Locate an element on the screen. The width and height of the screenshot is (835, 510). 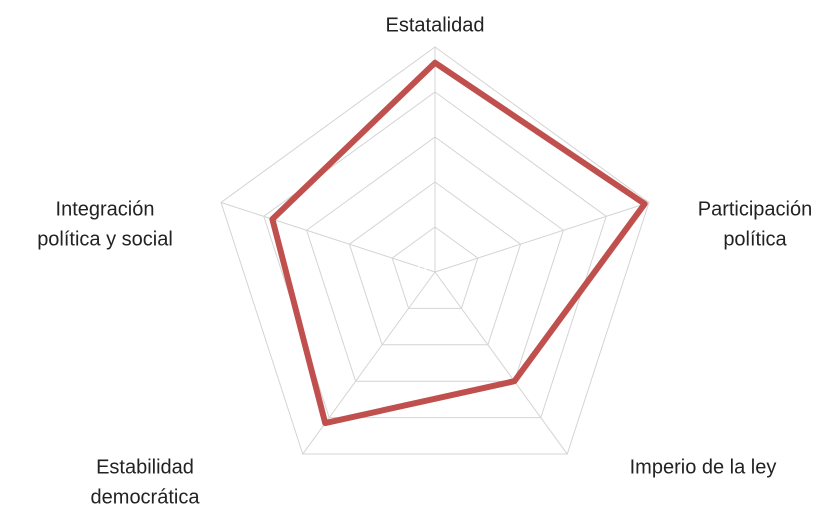
axis-label: política y social is located at coordinates (105, 239).